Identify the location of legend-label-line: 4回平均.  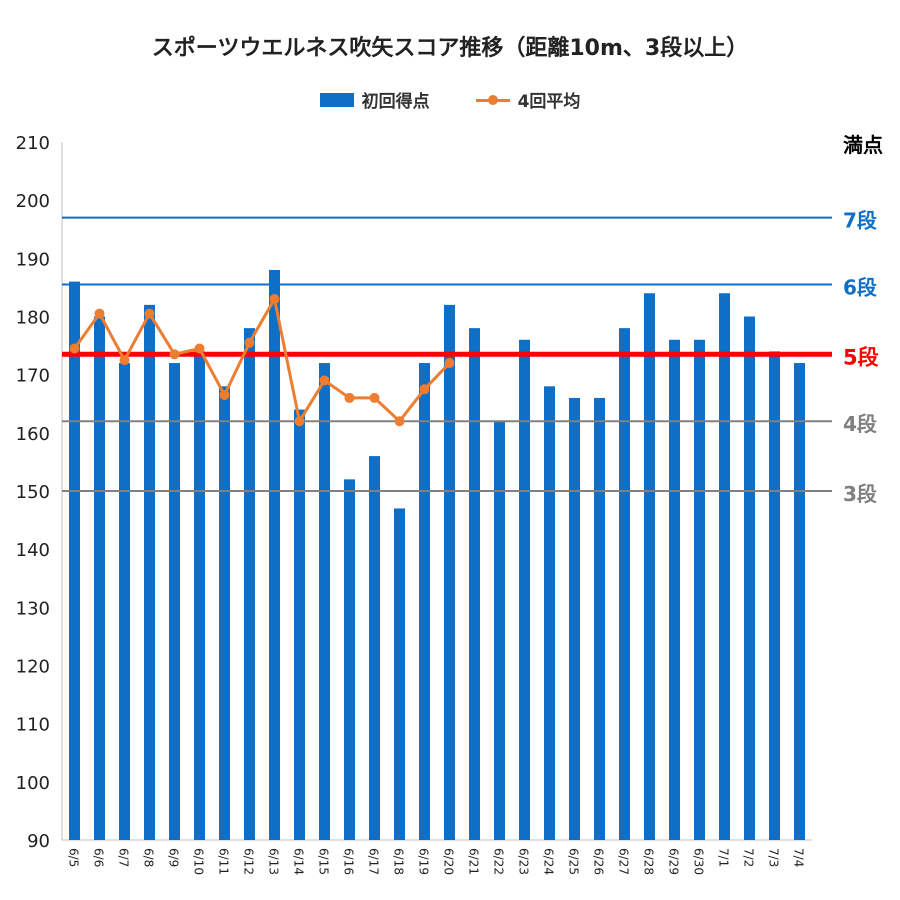
(549, 102).